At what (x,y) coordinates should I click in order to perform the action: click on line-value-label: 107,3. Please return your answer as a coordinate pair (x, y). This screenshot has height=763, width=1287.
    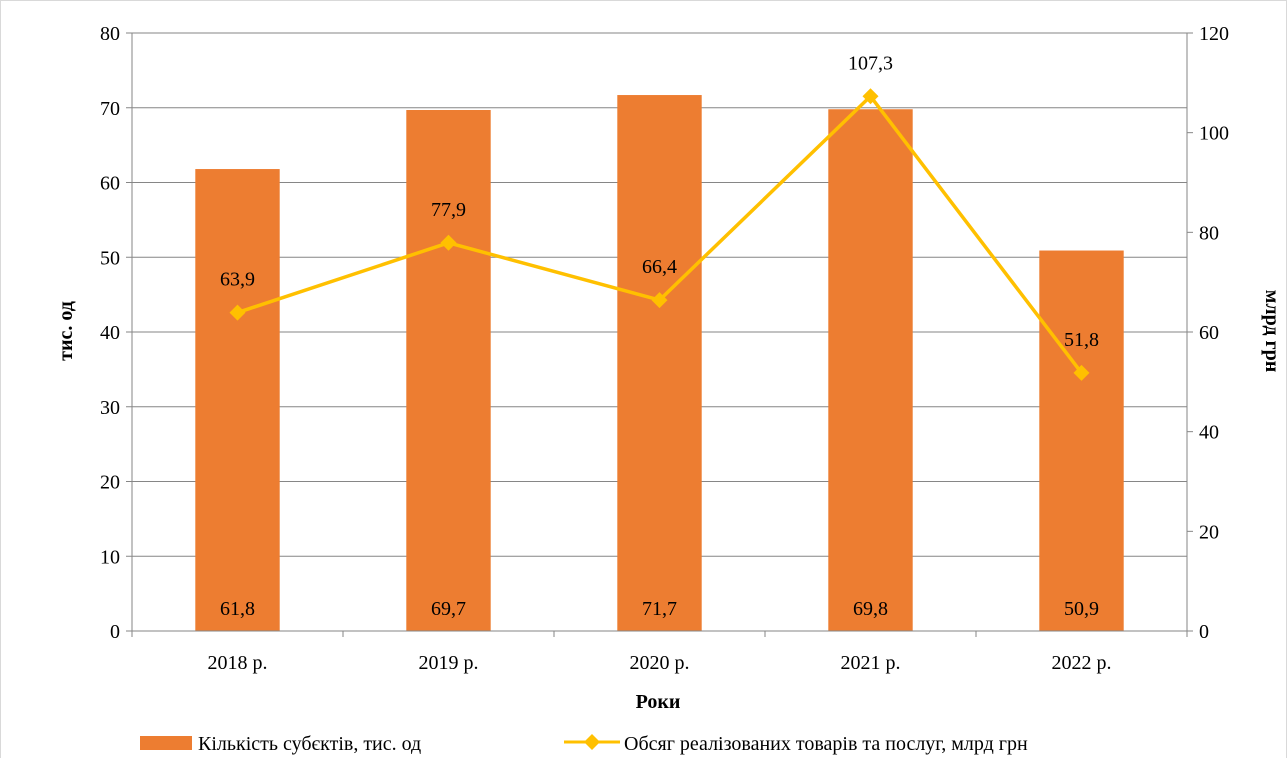
    Looking at the image, I should click on (870, 63).